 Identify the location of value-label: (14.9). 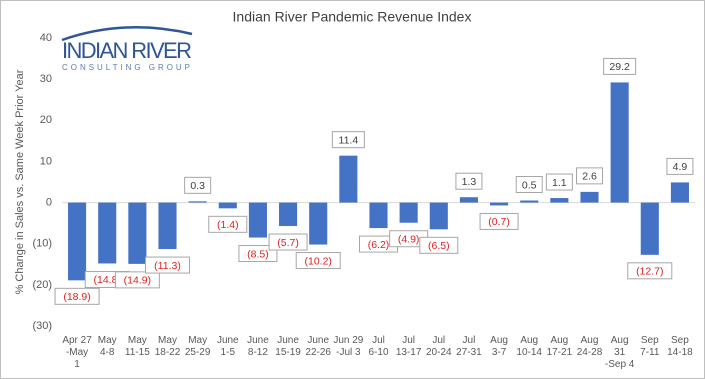
(137, 281).